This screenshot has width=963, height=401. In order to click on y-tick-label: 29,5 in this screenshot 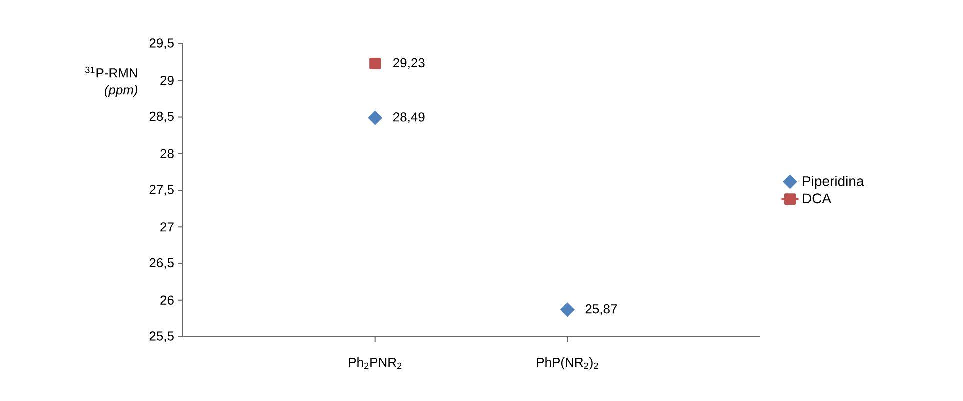, I will do `click(162, 44)`.